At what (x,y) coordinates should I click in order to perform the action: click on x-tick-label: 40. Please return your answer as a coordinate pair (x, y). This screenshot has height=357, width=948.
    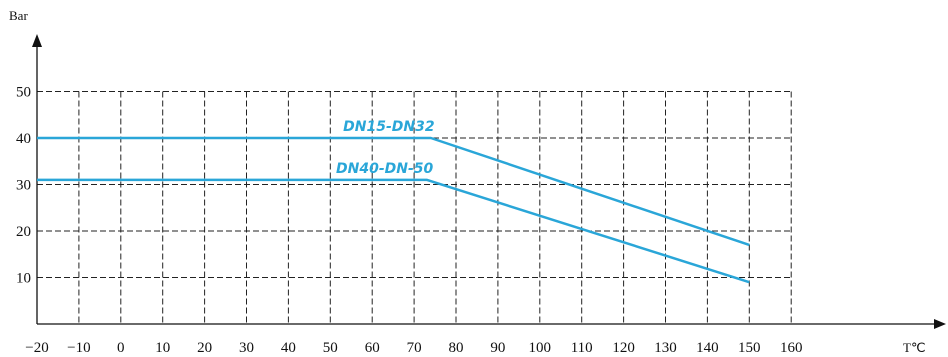
    Looking at the image, I should click on (288, 348).